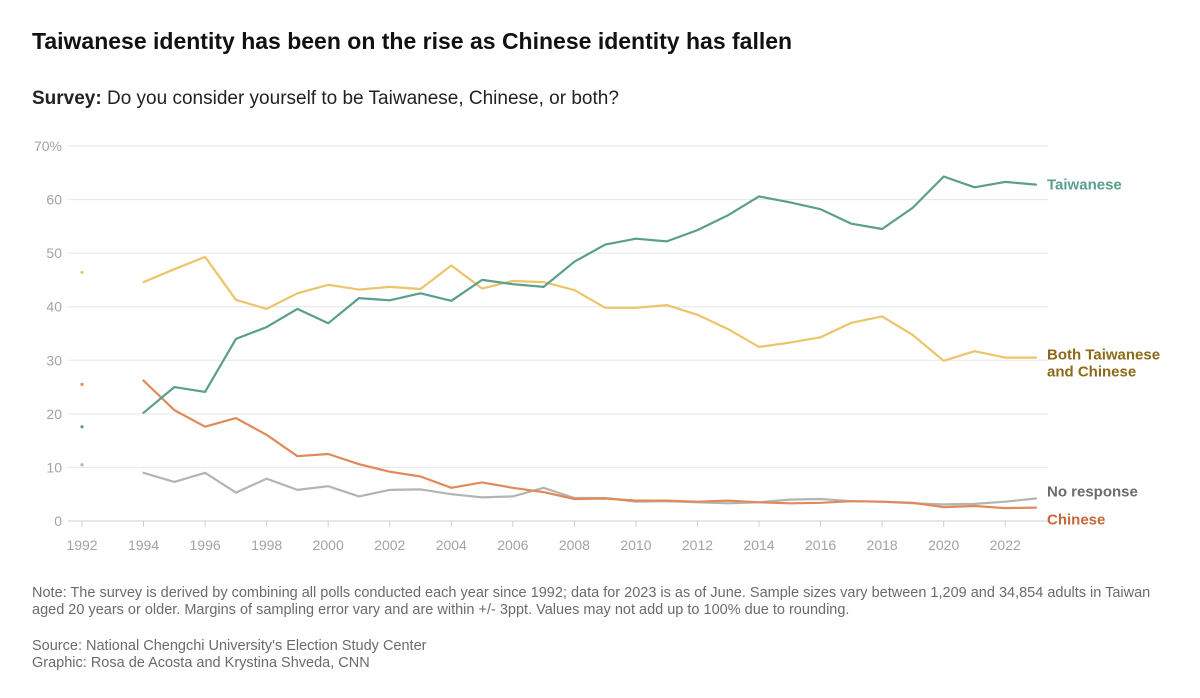  I want to click on series-line-both, so click(590, 308).